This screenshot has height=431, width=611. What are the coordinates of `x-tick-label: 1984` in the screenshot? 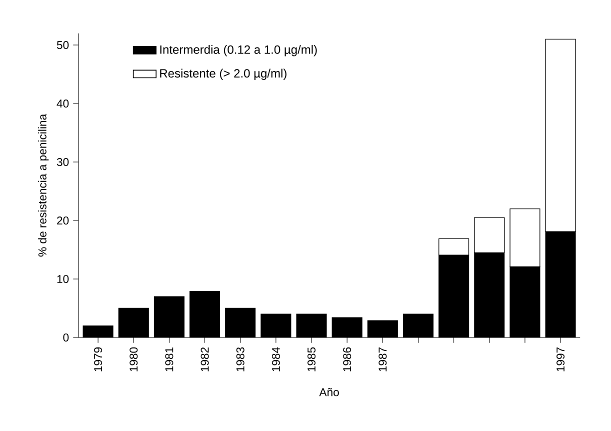 It's located at (276, 359).